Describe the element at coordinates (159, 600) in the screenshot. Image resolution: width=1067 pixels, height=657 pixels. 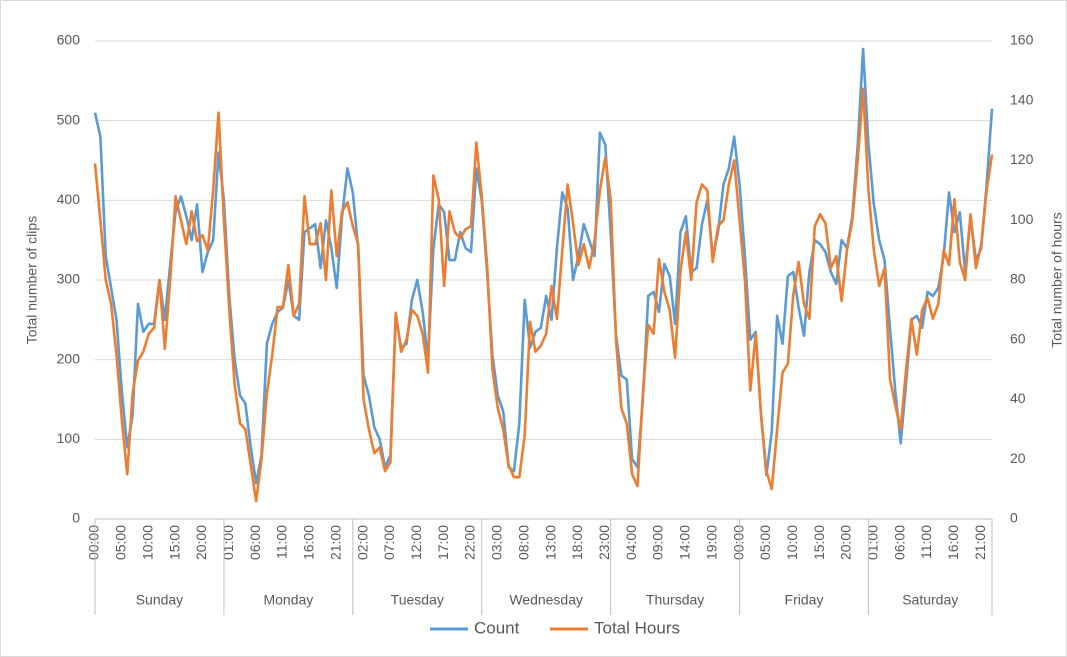
I see `day-label: Sunday` at that location.